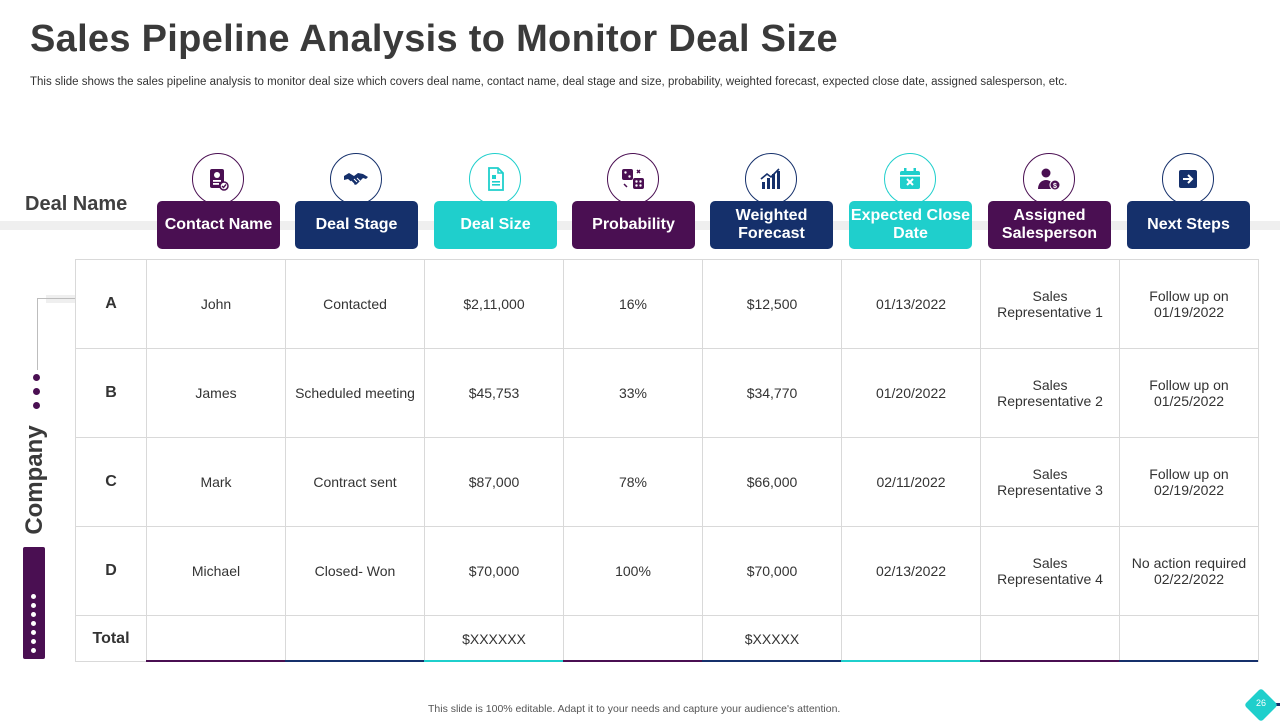 This screenshot has width=1280, height=722. Describe the element at coordinates (216, 393) in the screenshot. I see `table-cell: James` at that location.